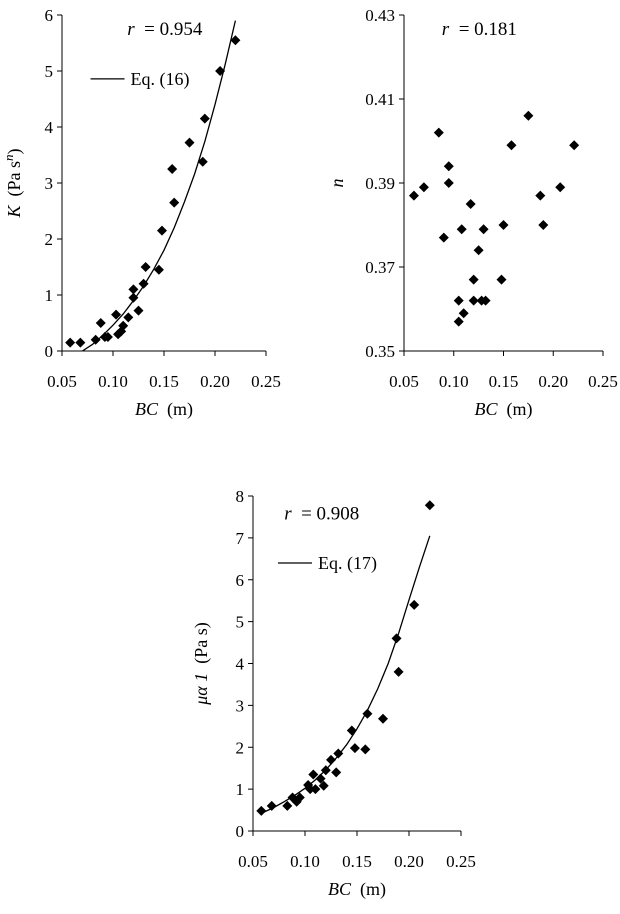  I want to click on y-tick-label: 0.35, so click(380, 351).